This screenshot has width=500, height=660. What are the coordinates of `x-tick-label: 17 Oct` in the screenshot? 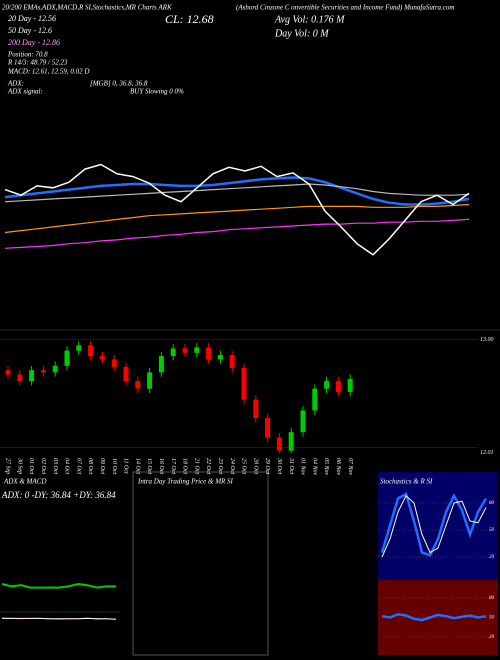 It's located at (173, 466).